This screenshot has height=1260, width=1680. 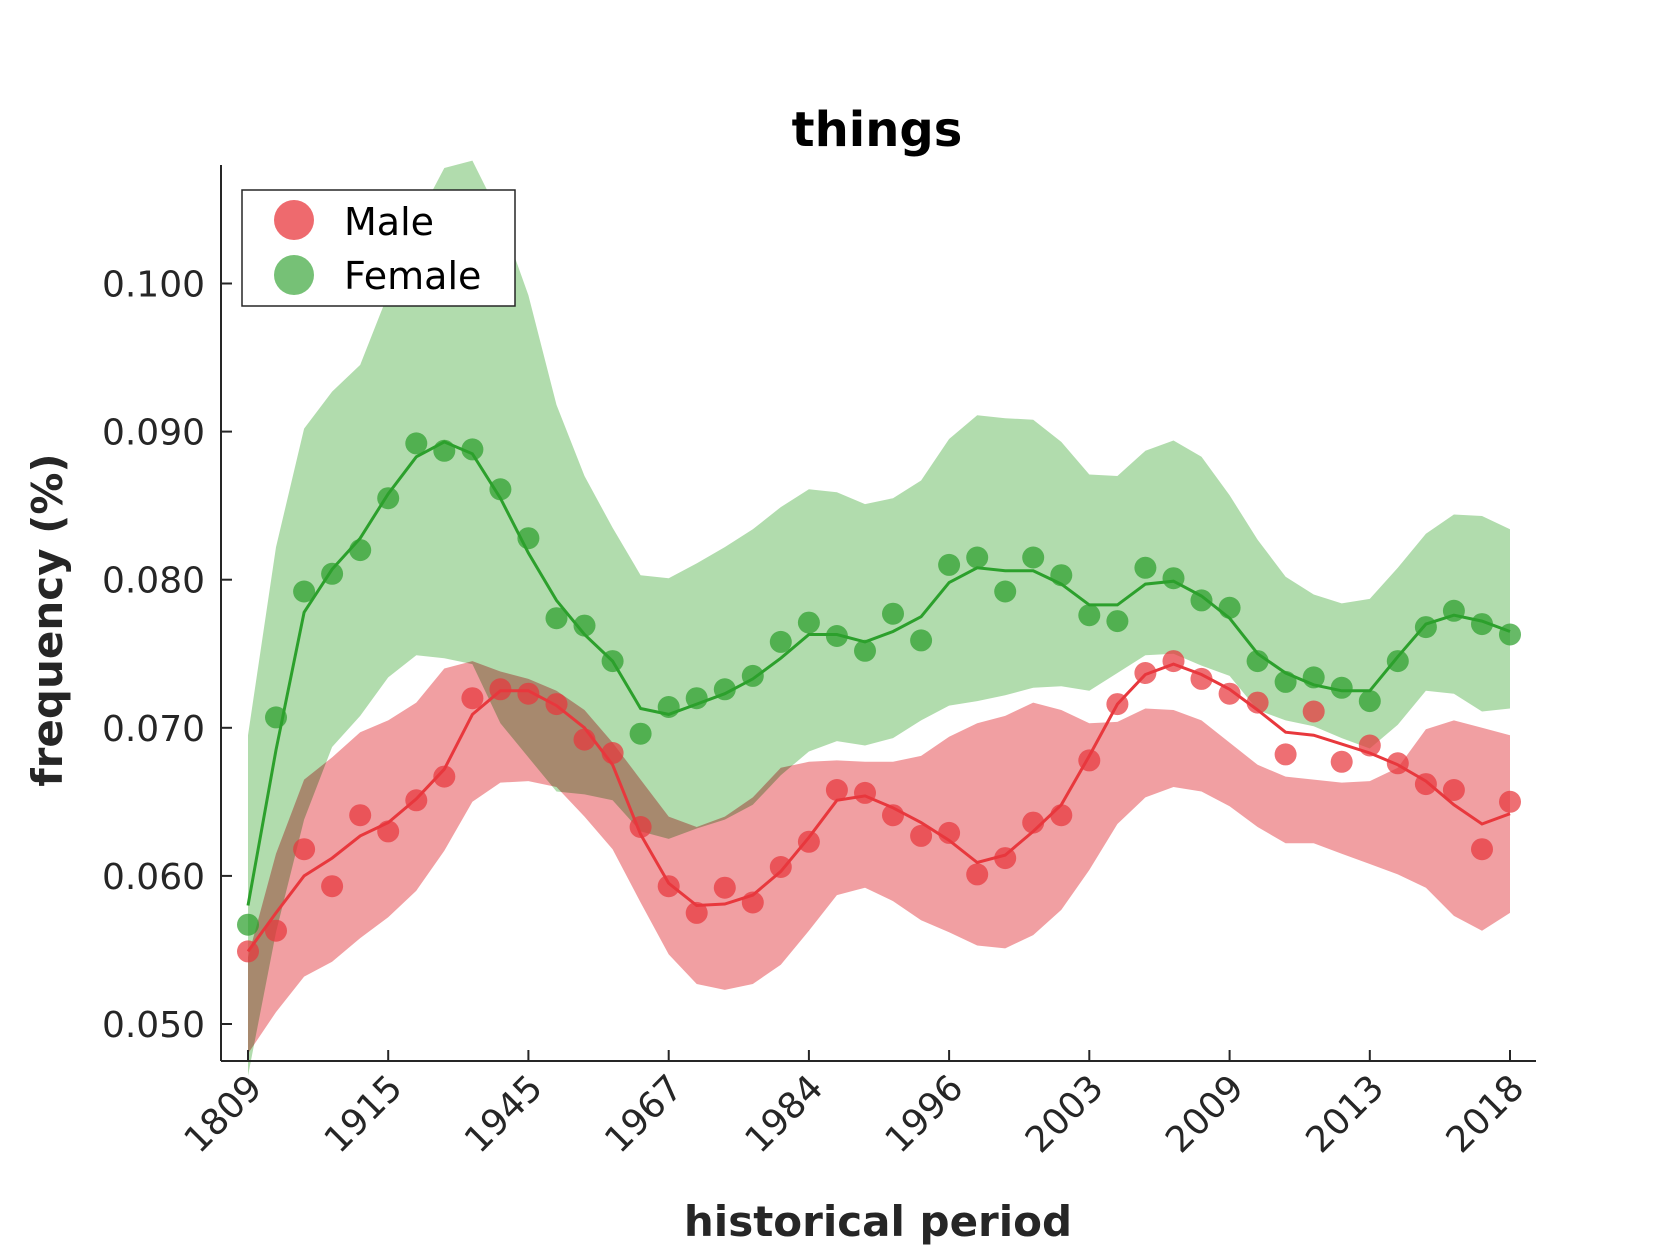 What do you see at coordinates (644, 1114) in the screenshot?
I see `x-tick-label: 1967` at bounding box center [644, 1114].